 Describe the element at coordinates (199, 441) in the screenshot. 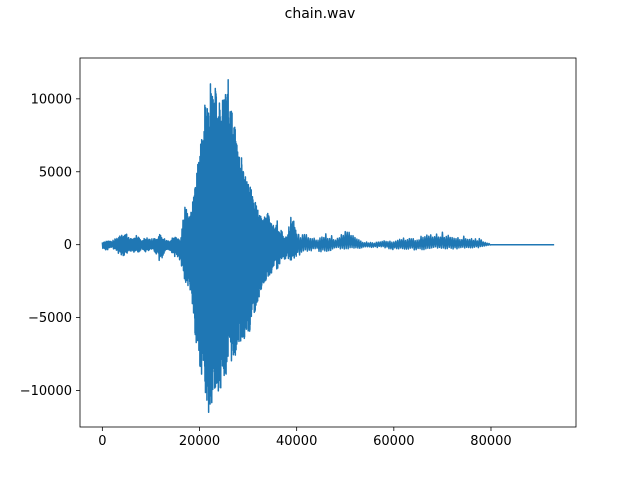

I see `x-tick-label: 20000` at that location.